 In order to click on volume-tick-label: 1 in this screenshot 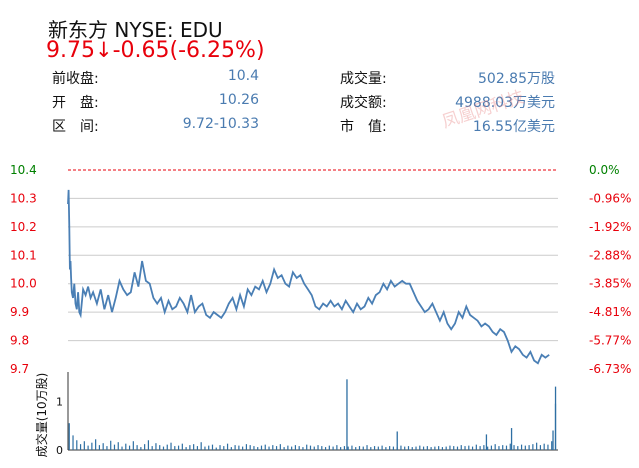, I will do `click(59, 401)`.